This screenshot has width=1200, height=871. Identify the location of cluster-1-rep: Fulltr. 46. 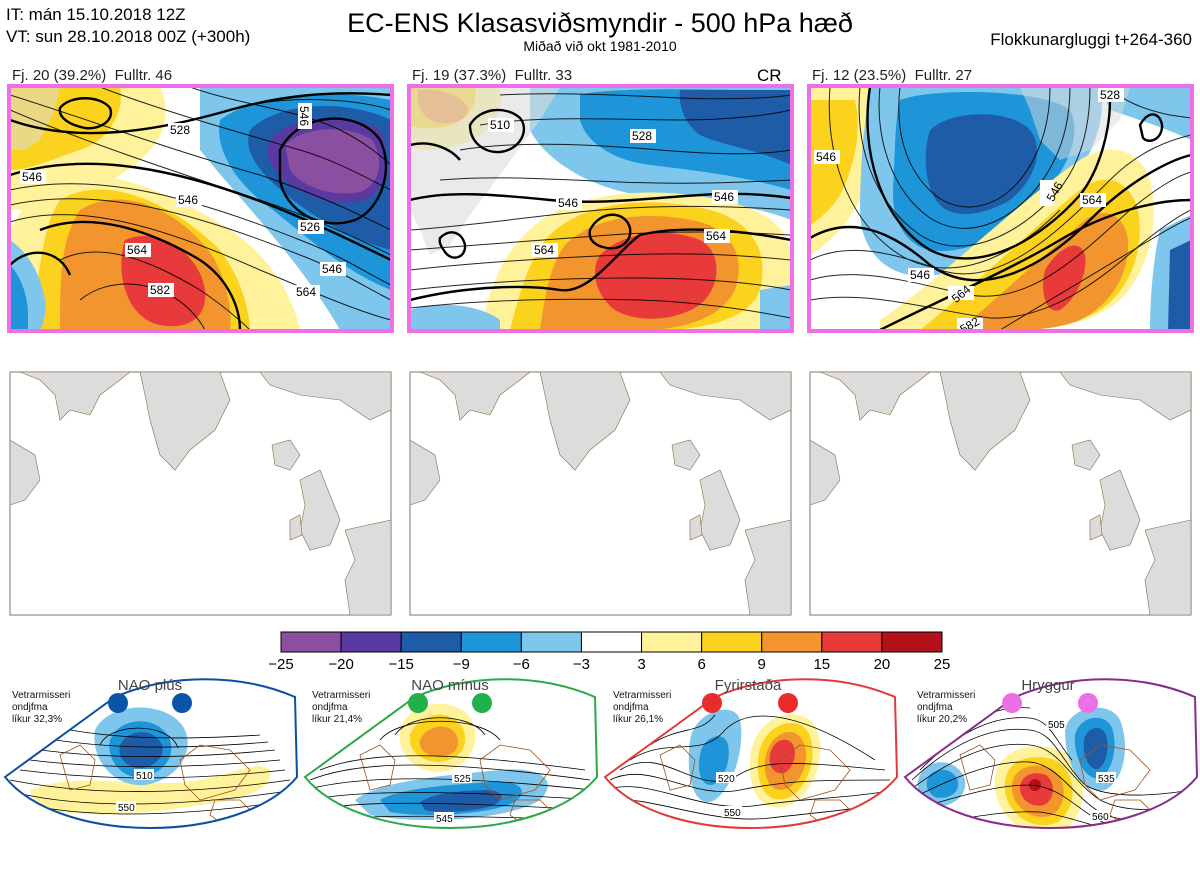
(143, 75).